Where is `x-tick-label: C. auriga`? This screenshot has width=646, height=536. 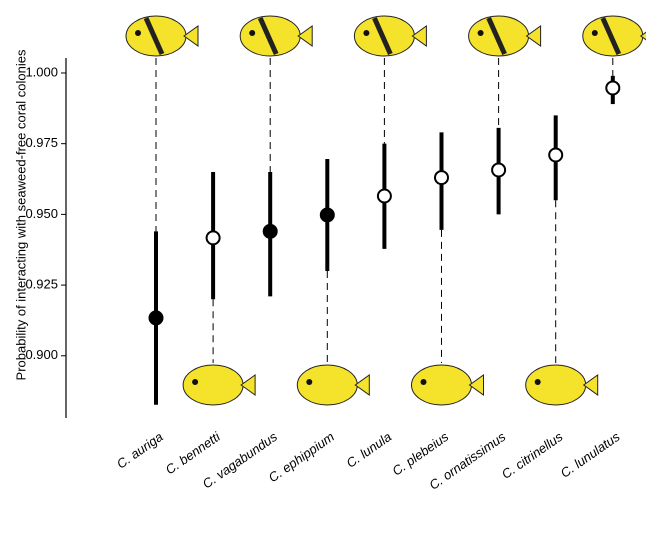
x-tick-label: C. auriga is located at coordinates (140, 450).